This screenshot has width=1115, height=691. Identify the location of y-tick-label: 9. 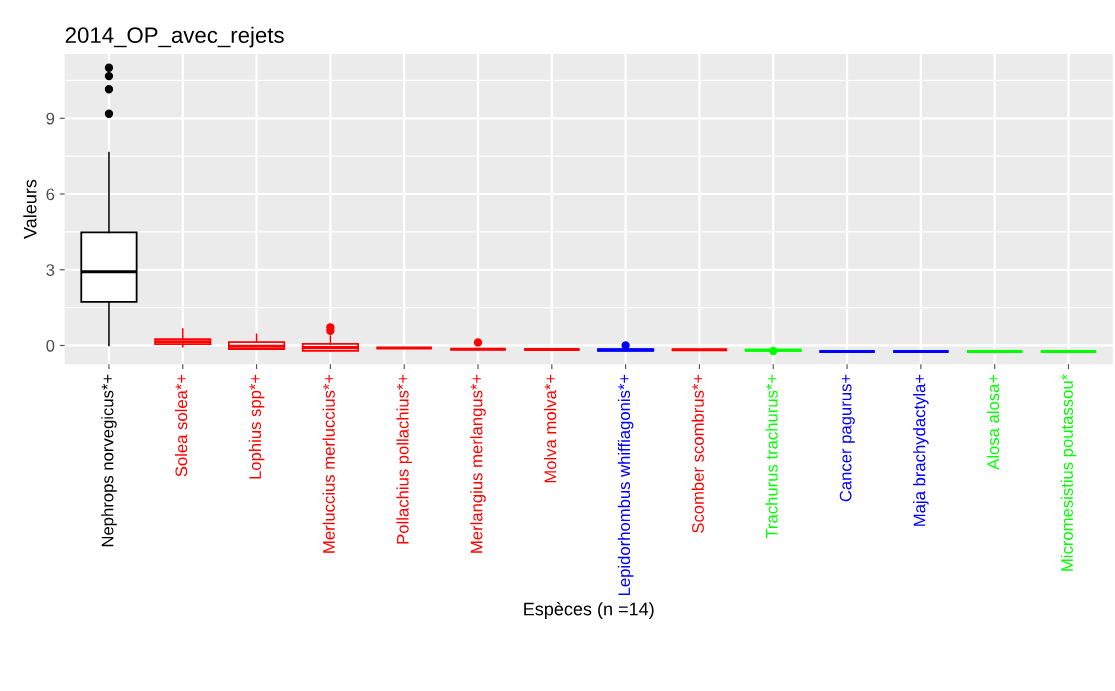
(50, 118).